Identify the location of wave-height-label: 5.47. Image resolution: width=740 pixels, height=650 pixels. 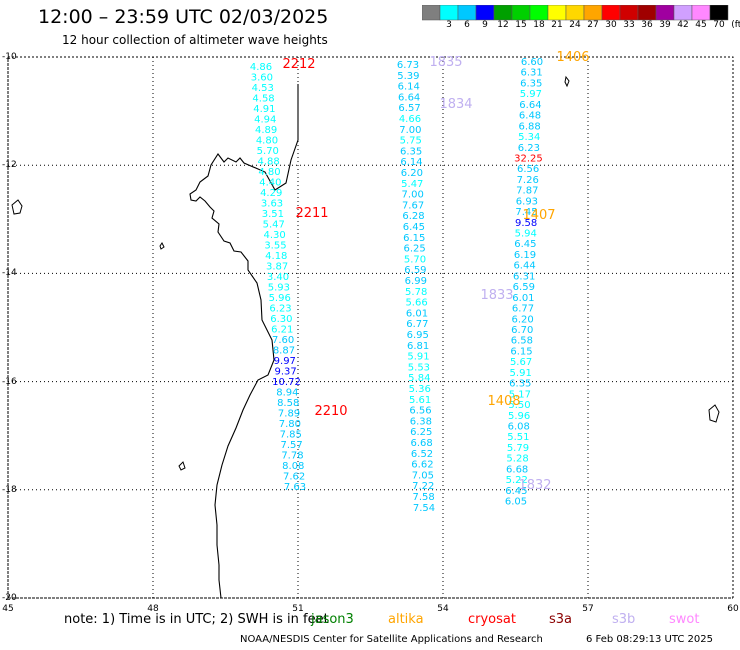
(274, 225).